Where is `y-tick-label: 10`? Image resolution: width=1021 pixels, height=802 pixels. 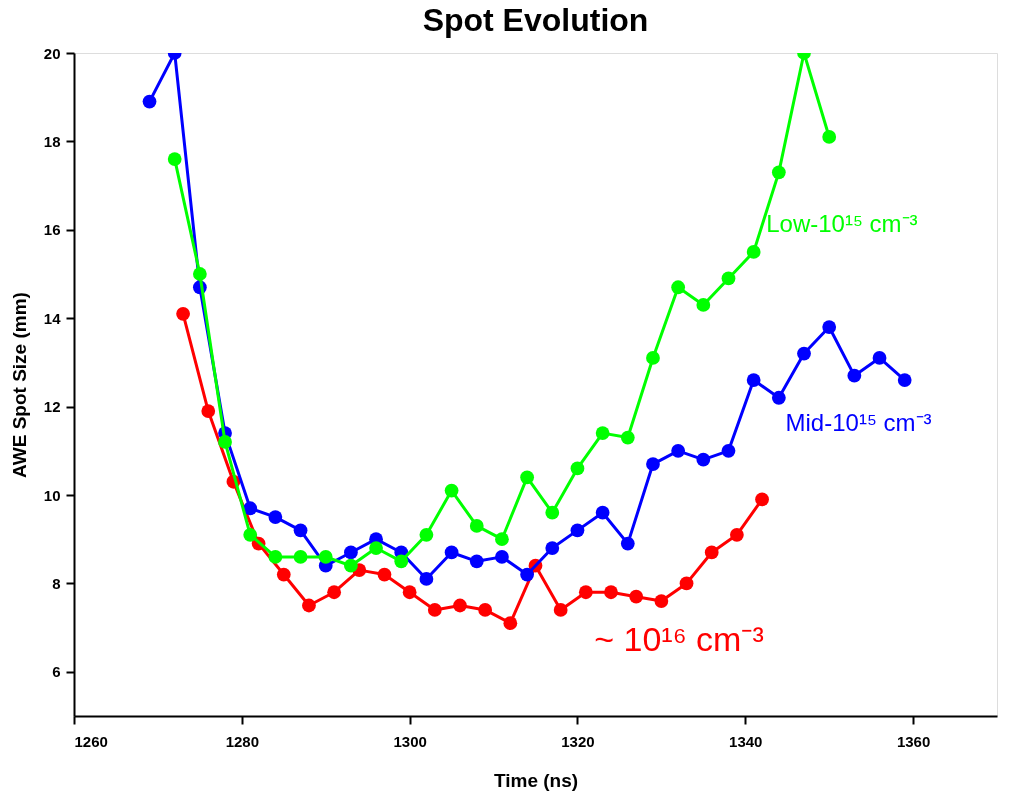
y-tick-label: 10 is located at coordinates (52, 495).